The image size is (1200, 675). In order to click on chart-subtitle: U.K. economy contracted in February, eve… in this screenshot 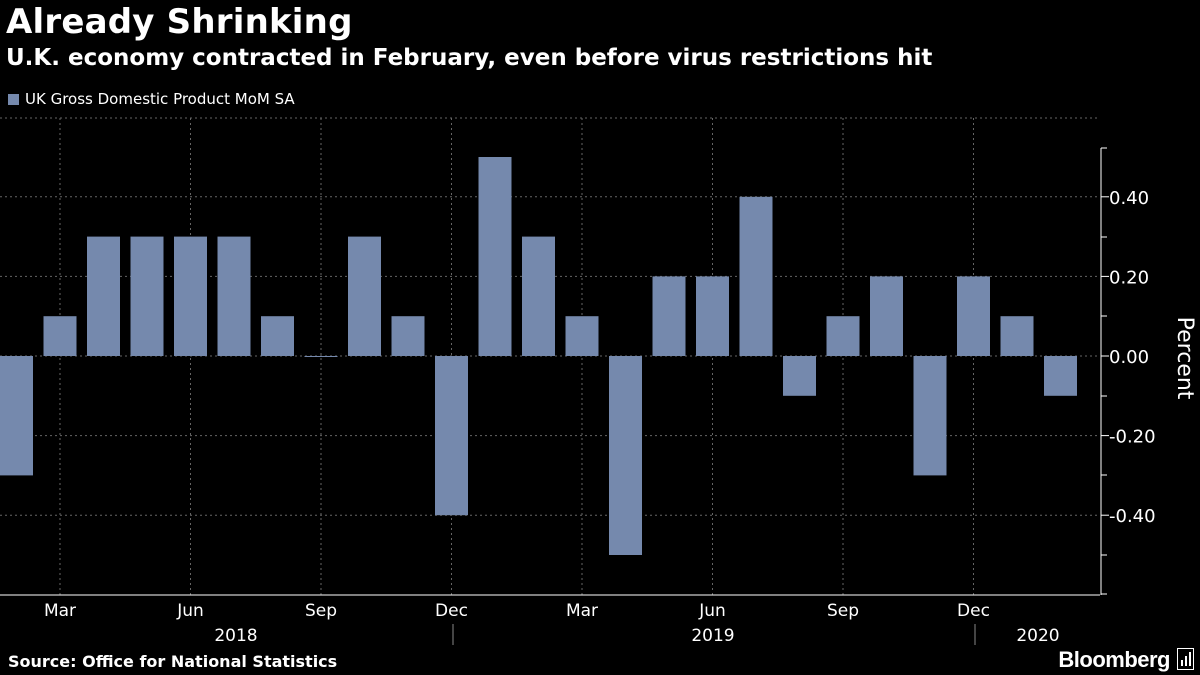, I will do `click(469, 58)`.